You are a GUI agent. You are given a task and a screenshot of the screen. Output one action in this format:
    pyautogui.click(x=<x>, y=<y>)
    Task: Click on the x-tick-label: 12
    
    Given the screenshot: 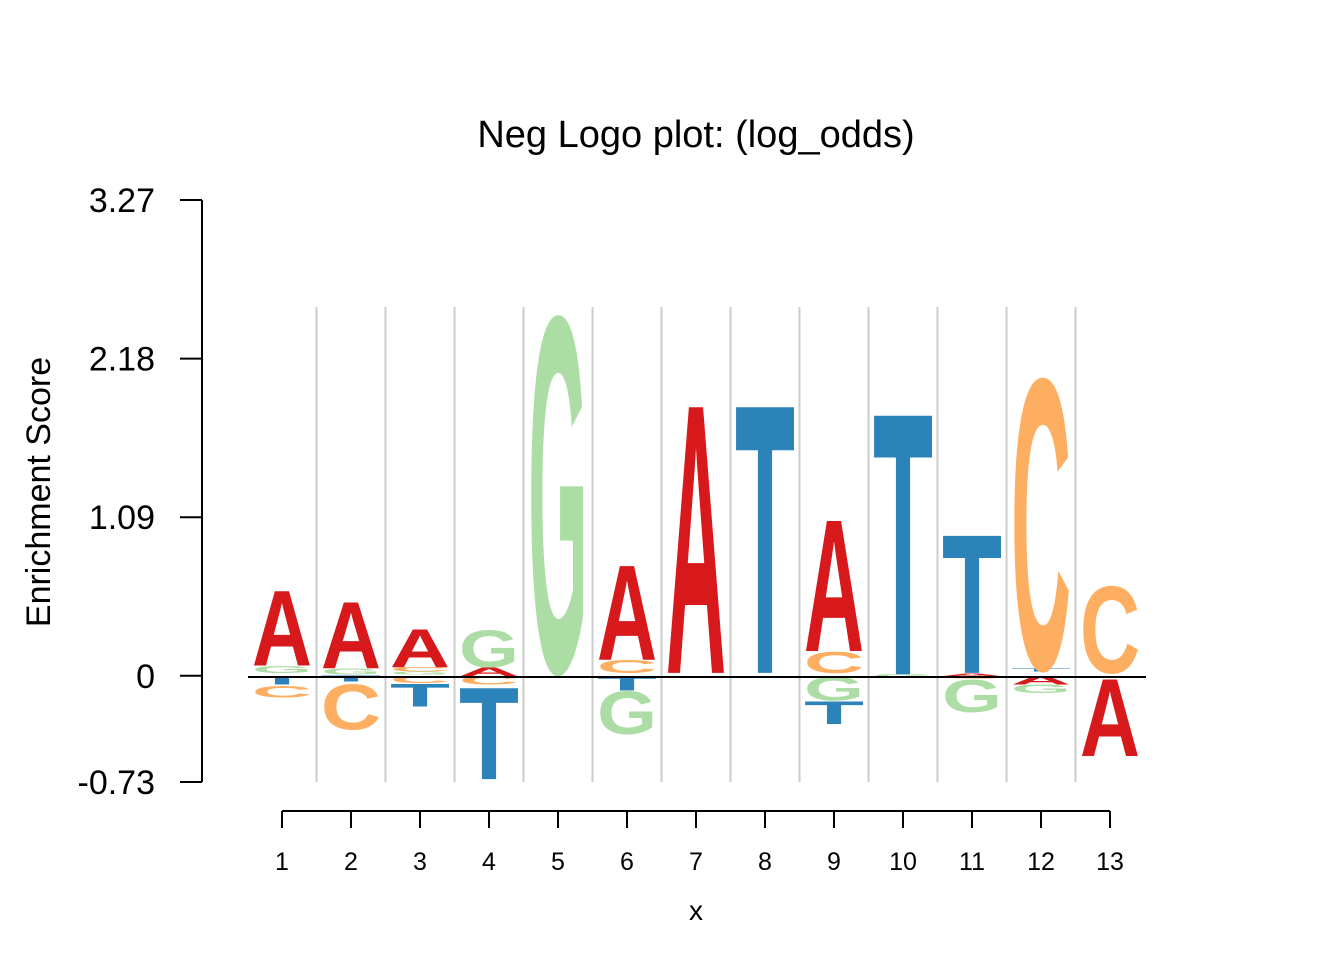 What is the action you would take?
    pyautogui.click(x=1041, y=862)
    